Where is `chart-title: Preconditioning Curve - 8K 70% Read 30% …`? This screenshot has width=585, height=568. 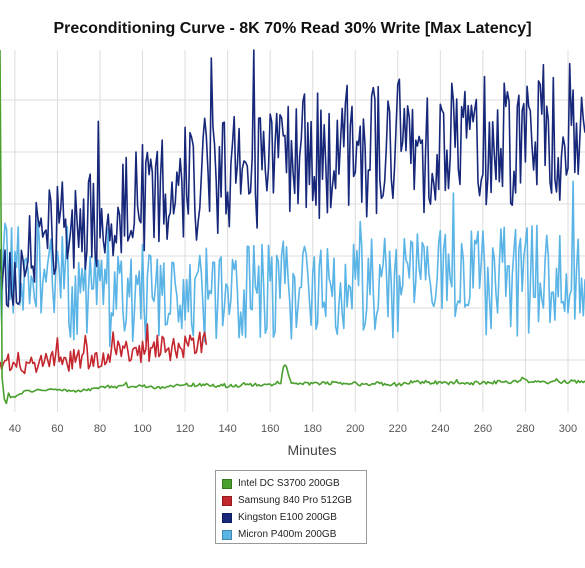 chart-title: Preconditioning Curve - 8K 70% Read 30% … is located at coordinates (292, 28).